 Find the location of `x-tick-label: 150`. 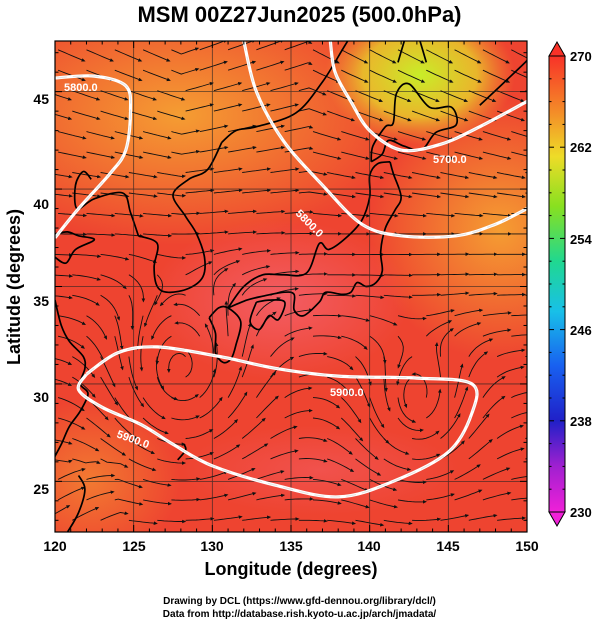

x-tick-label: 150 is located at coordinates (527, 546).